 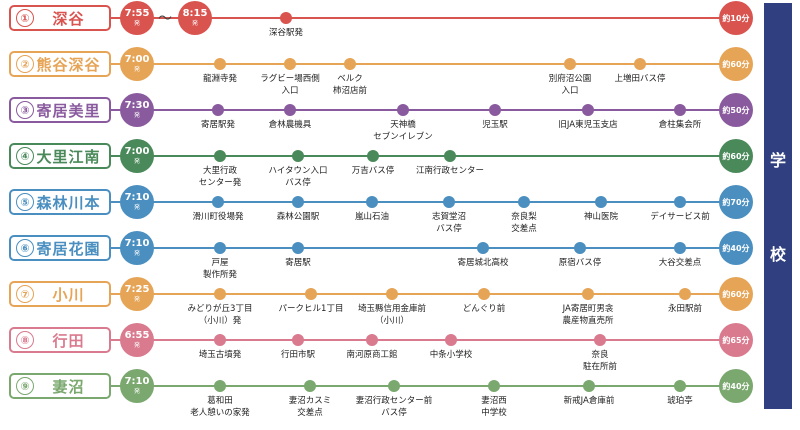 I want to click on route-label: ② 熊谷深谷, so click(x=60, y=64).